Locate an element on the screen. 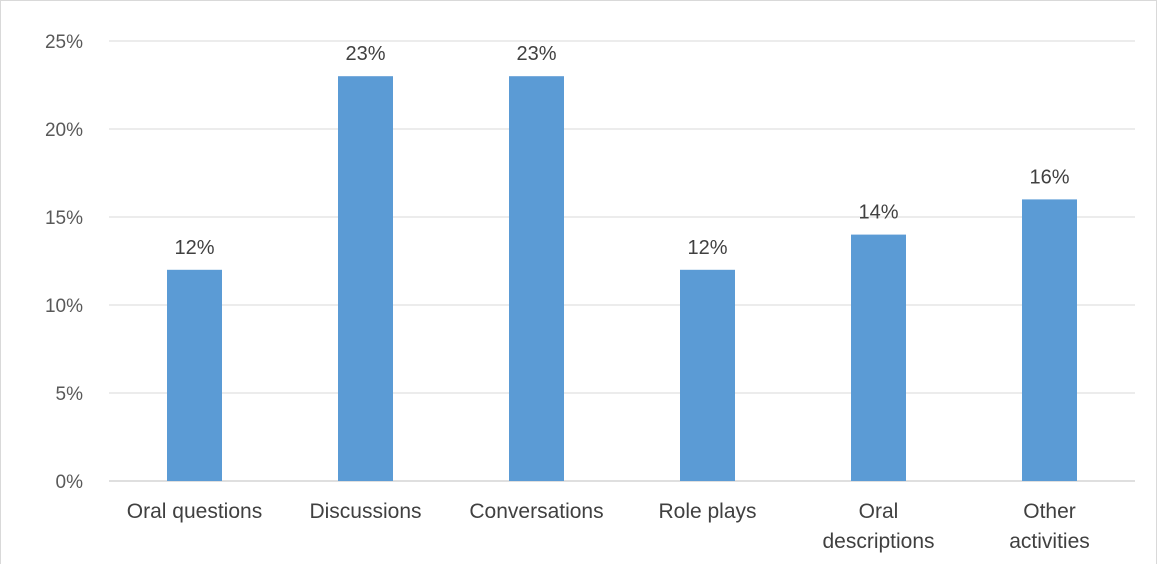 The image size is (1157, 565). category-label: Role plays is located at coordinates (707, 511).